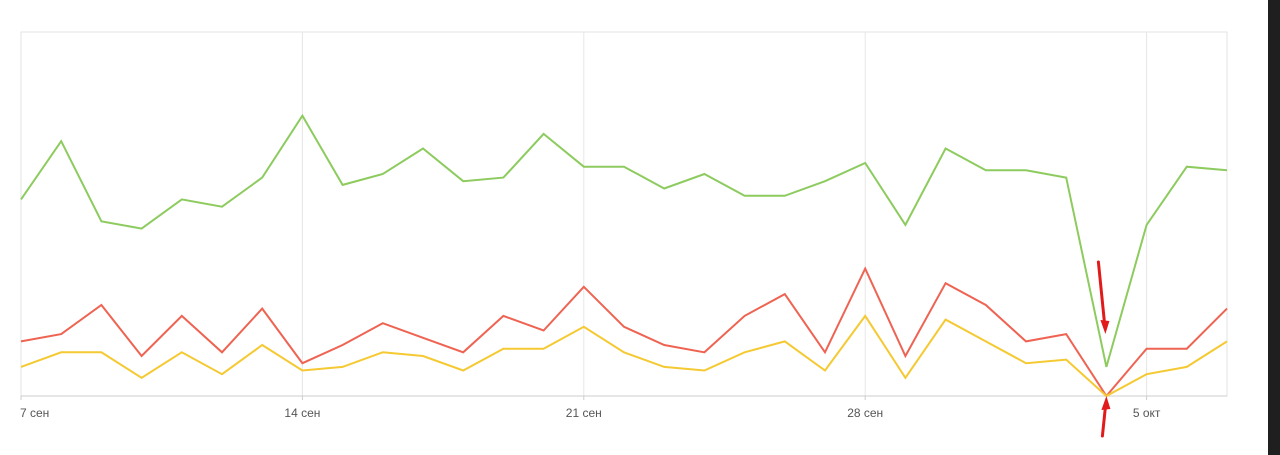  What do you see at coordinates (1274, 227) in the screenshot?
I see `window-edge` at bounding box center [1274, 227].